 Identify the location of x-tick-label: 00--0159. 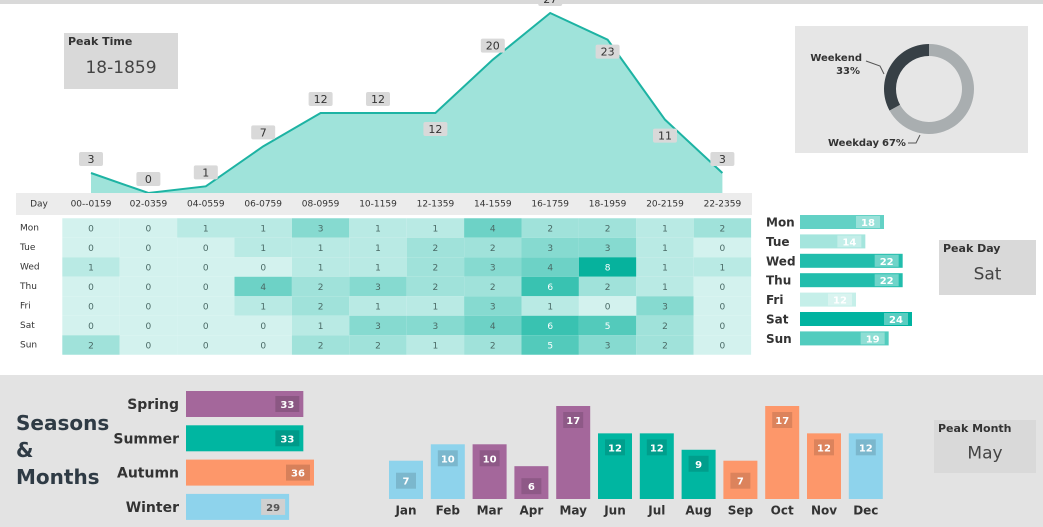
(91, 205).